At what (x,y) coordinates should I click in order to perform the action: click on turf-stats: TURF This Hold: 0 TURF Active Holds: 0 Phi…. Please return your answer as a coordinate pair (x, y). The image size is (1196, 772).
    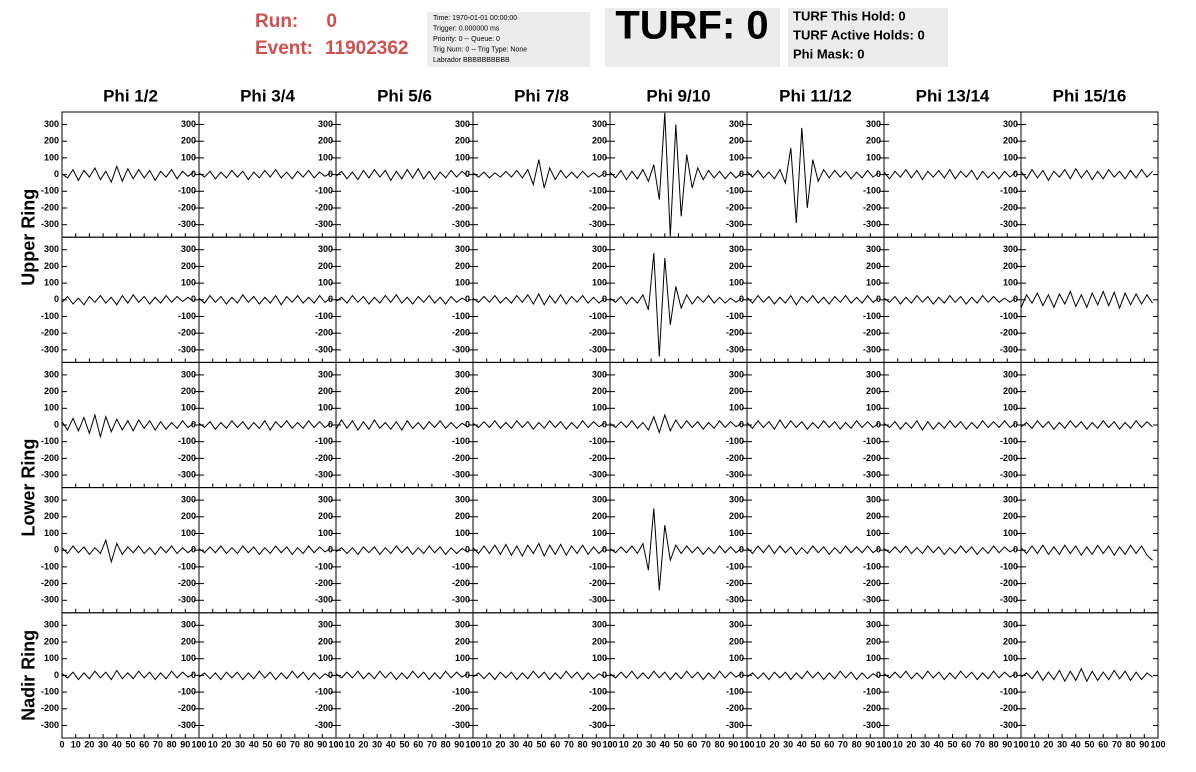
    Looking at the image, I should click on (859, 34).